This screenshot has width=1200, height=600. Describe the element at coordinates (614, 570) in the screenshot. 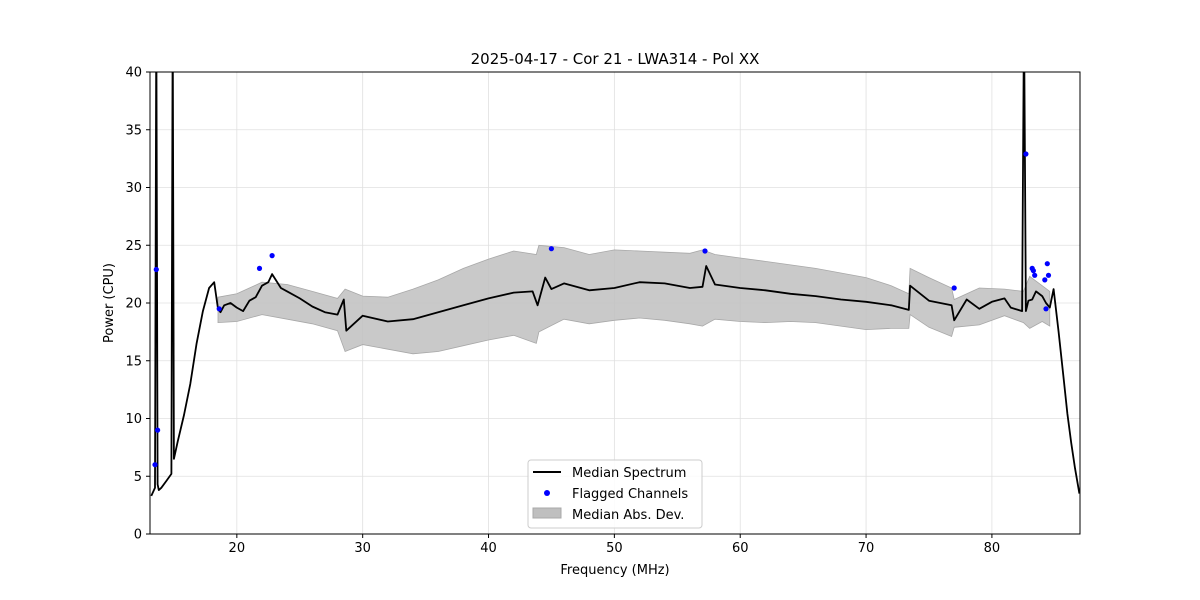

I see `x-axis-label: Frequency (MHz)` at that location.